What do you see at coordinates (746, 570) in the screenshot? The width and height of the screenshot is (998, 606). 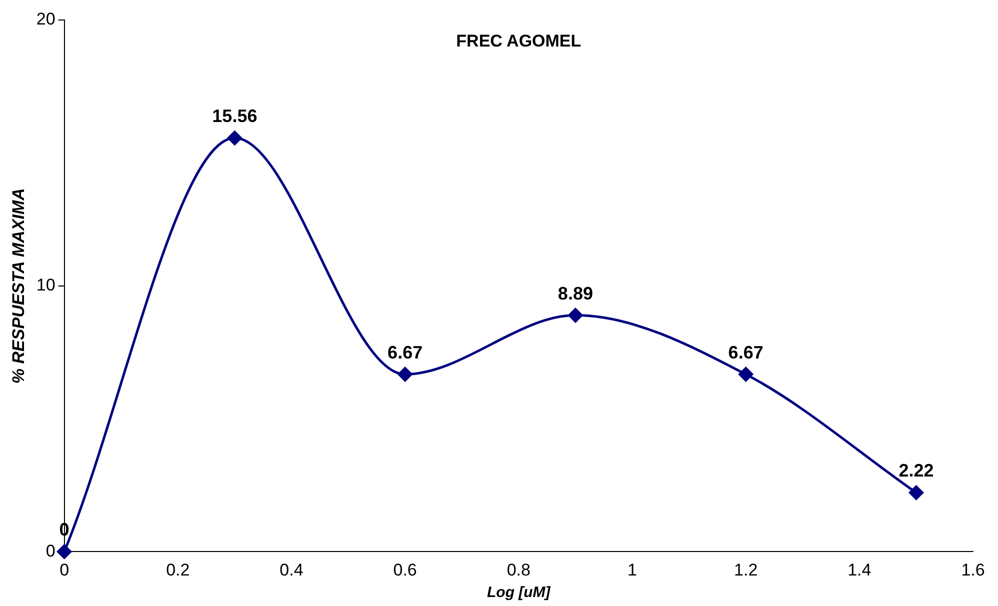 I see `x-tick-label: 1.2` at bounding box center [746, 570].